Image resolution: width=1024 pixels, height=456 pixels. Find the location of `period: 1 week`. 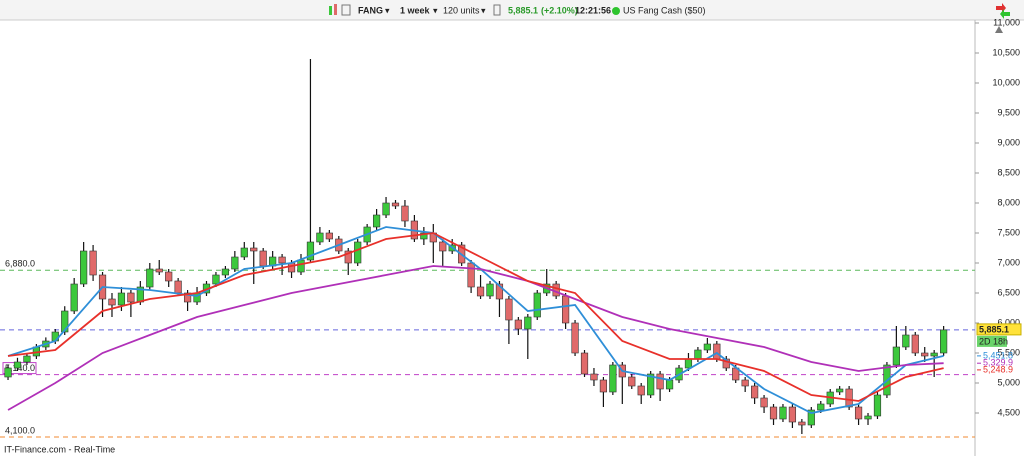

period: 1 week is located at coordinates (415, 10).